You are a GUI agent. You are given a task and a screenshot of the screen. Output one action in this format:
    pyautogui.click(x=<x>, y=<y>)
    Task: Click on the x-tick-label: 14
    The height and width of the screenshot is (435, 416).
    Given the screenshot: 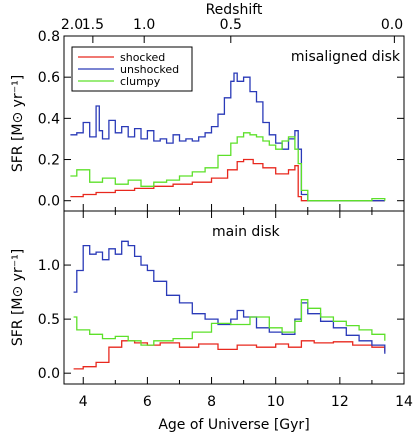 What is the action you would take?
    pyautogui.click(x=404, y=402)
    